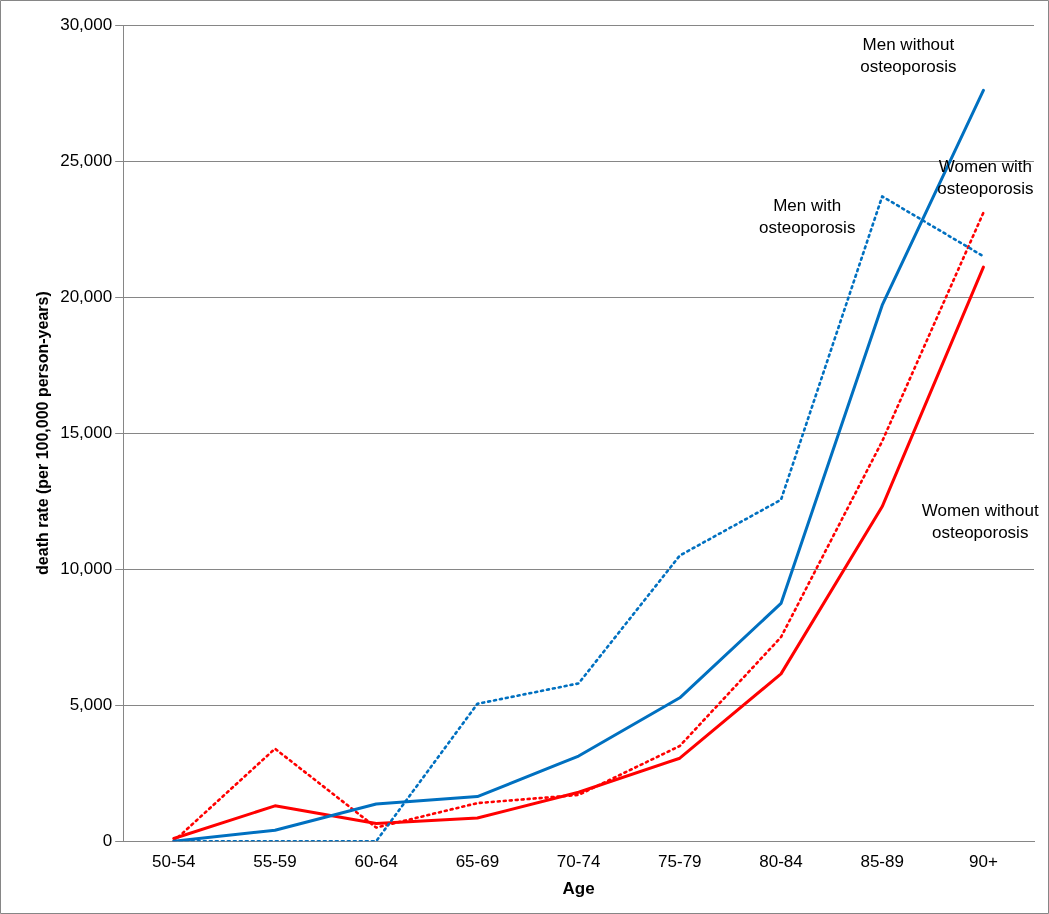 The height and width of the screenshot is (914, 1049). Describe the element at coordinates (86, 568) in the screenshot. I see `y-tick-label: 10,000` at that location.